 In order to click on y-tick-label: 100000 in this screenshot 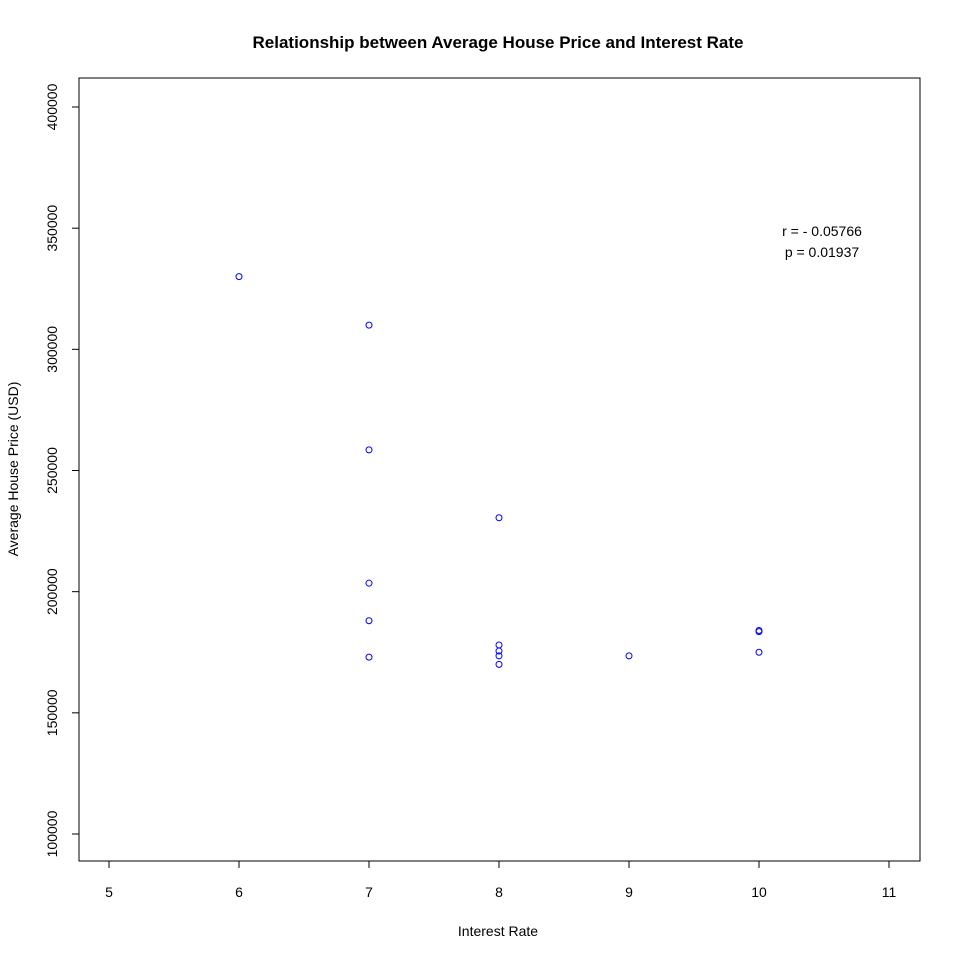, I will do `click(52, 833)`.